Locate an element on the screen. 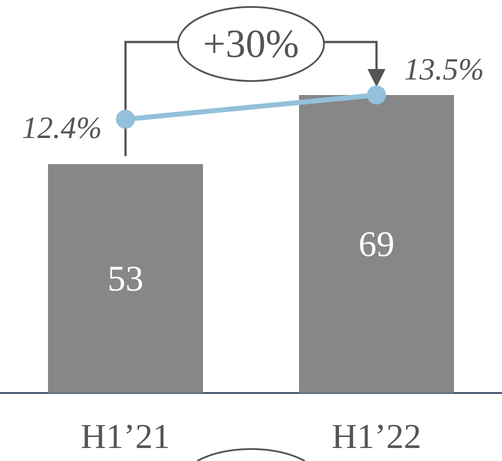  data-label: 69 is located at coordinates (376, 244).